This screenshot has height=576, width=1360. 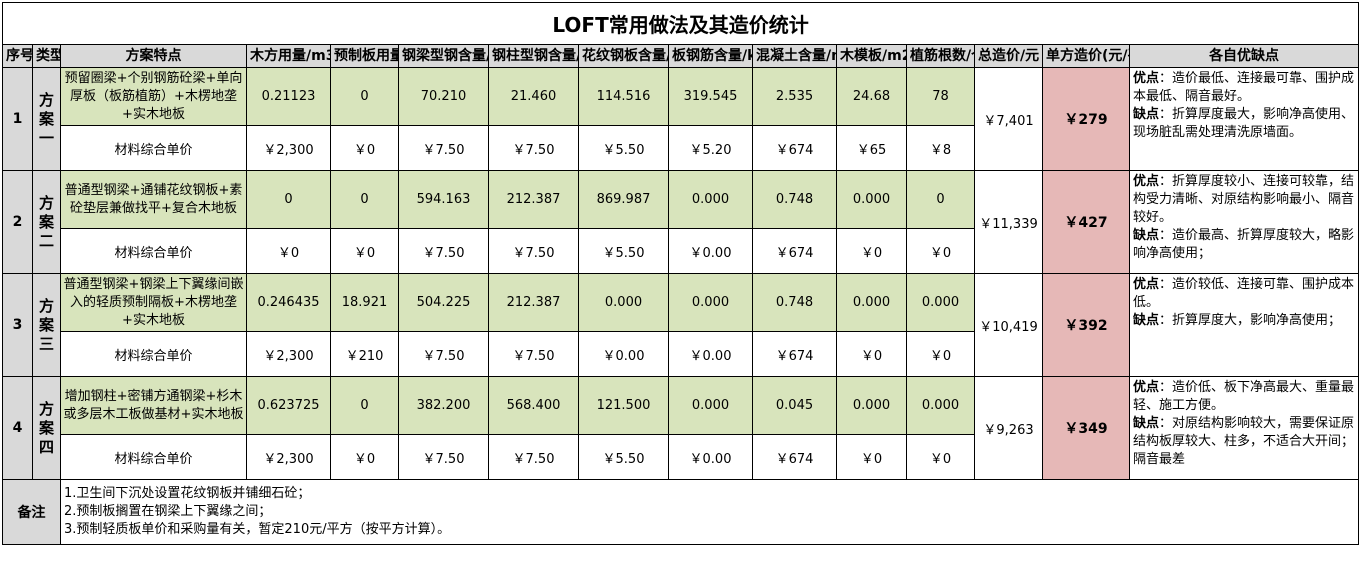 I want to click on qty-cell: 212.387, so click(x=533, y=302).